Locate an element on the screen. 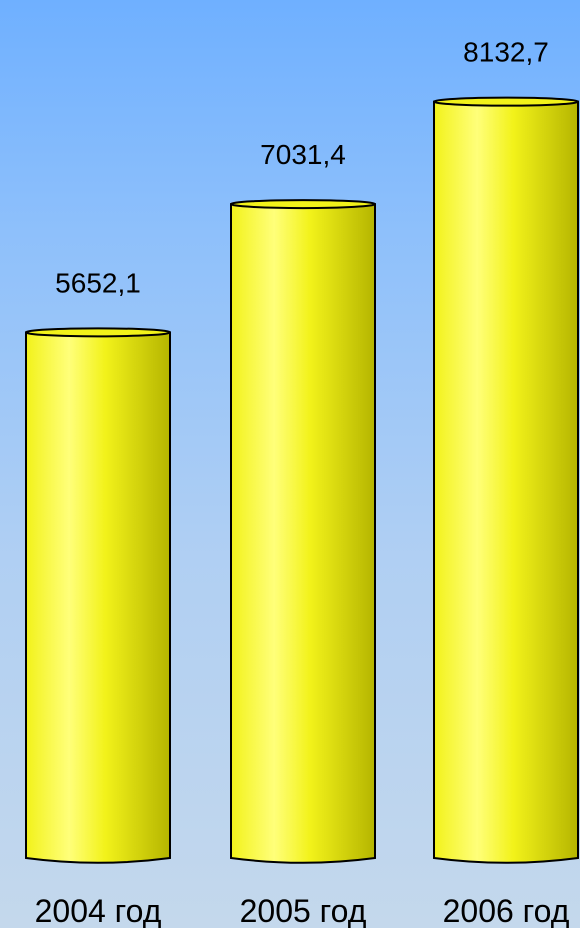 This screenshot has width=580, height=928. data-label-1: 5652,1 is located at coordinates (98, 282).